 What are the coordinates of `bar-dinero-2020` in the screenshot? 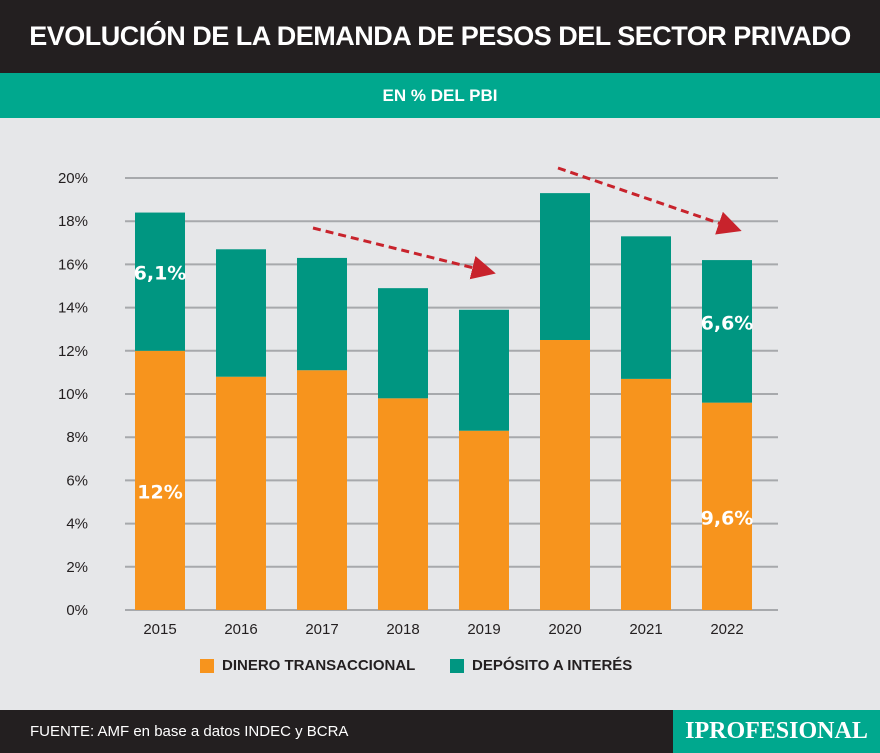 It's located at (565, 475).